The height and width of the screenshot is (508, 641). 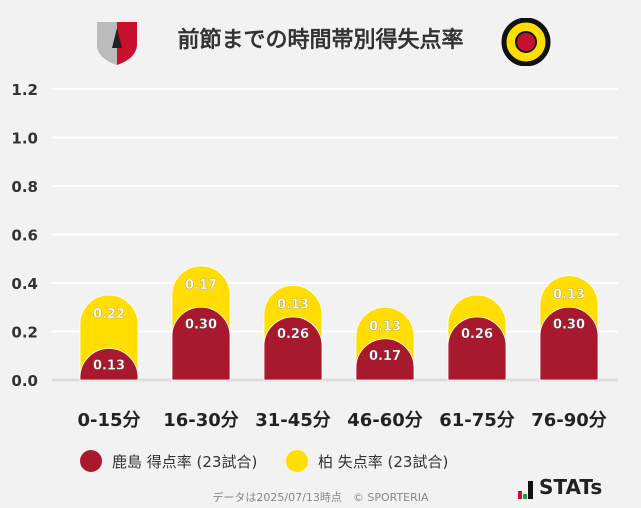 I want to click on y-tick-label: 0.2, so click(x=24, y=333).